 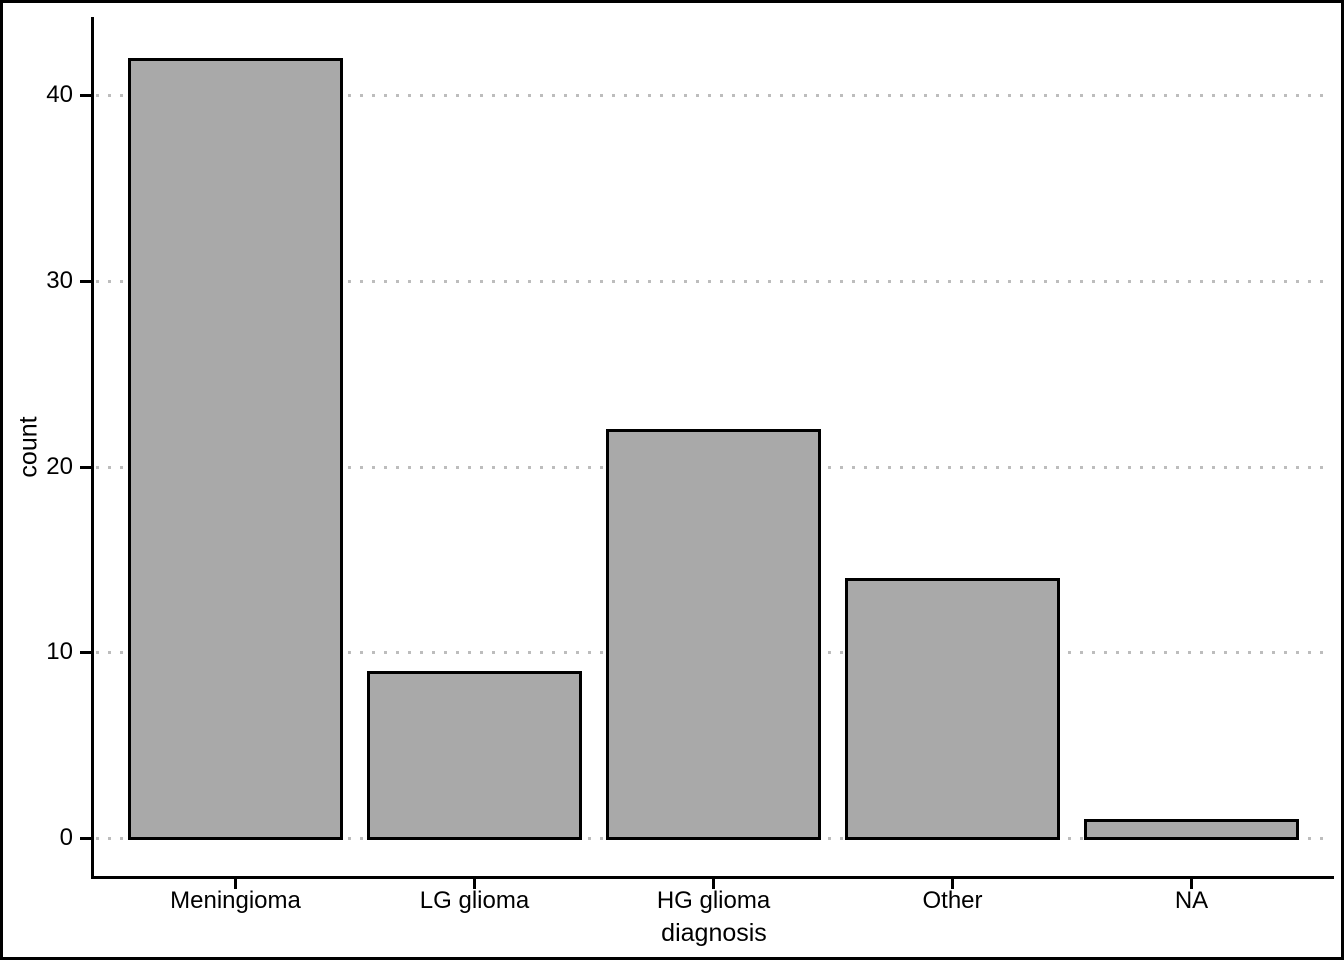 What do you see at coordinates (59, 280) in the screenshot?
I see `y-tick-label: 30` at bounding box center [59, 280].